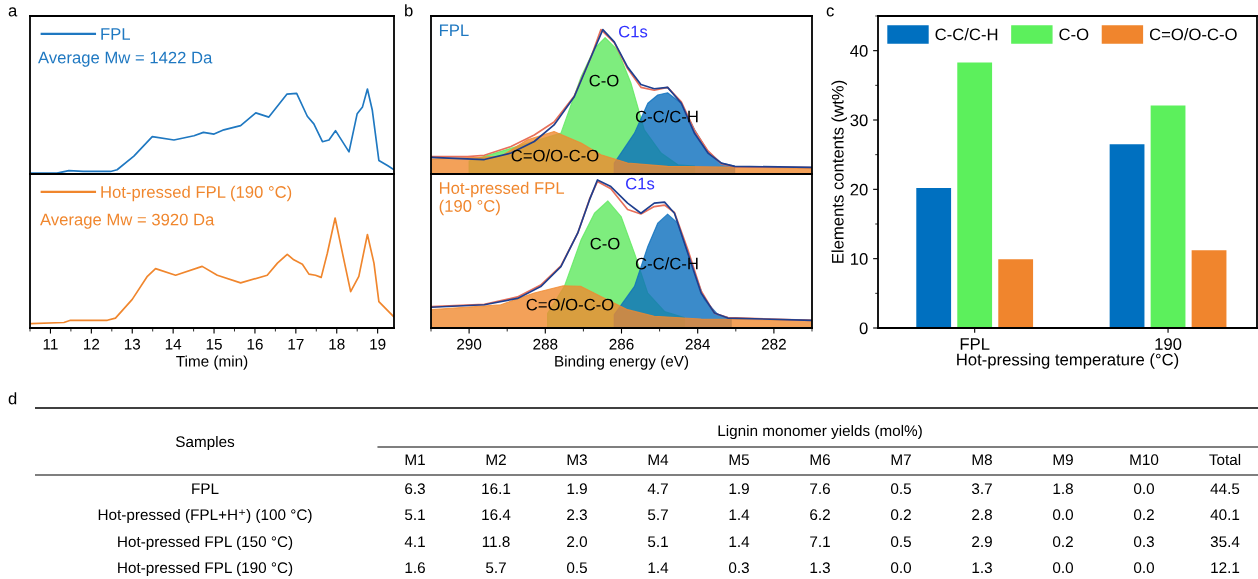  Describe the element at coordinates (127, 221) in the screenshot. I see `annotation: Average Mw = 3920 Da` at that location.